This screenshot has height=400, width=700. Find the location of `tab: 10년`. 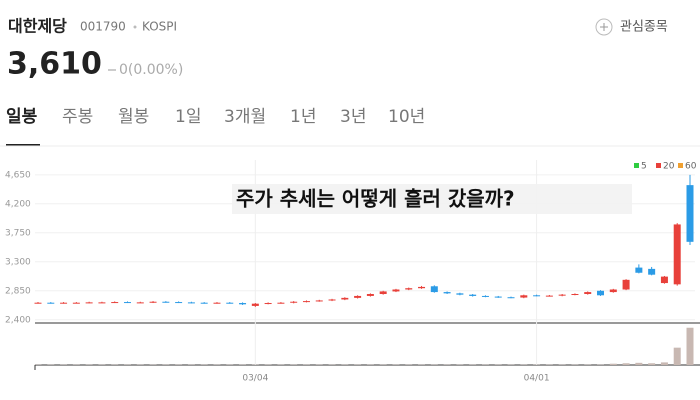

tab: 10년 is located at coordinates (406, 117).